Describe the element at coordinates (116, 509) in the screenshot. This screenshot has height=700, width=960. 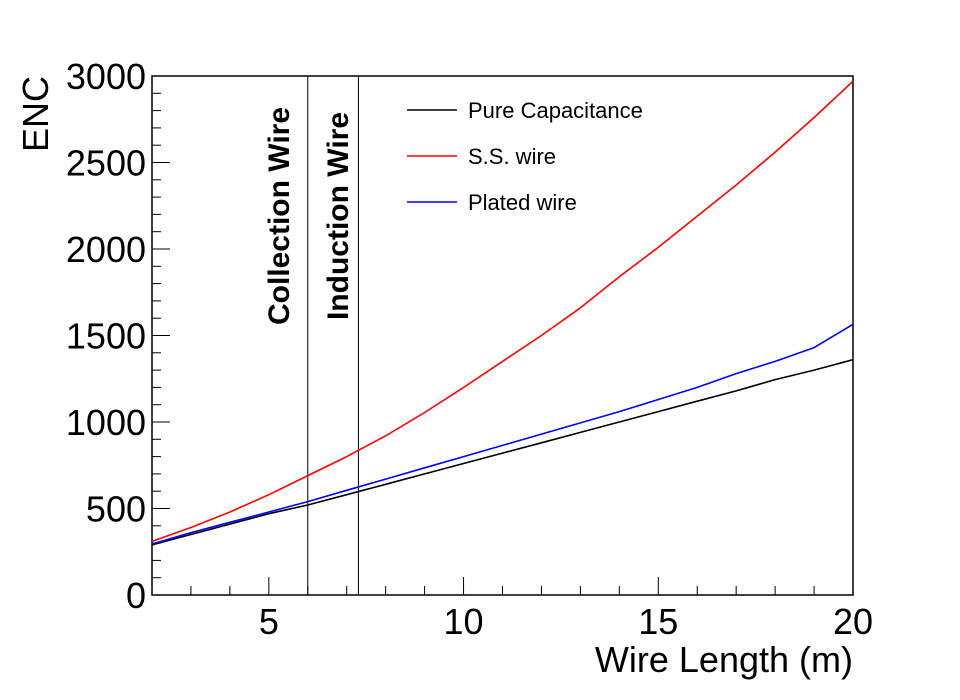
I see `y-tick-label: 500` at that location.